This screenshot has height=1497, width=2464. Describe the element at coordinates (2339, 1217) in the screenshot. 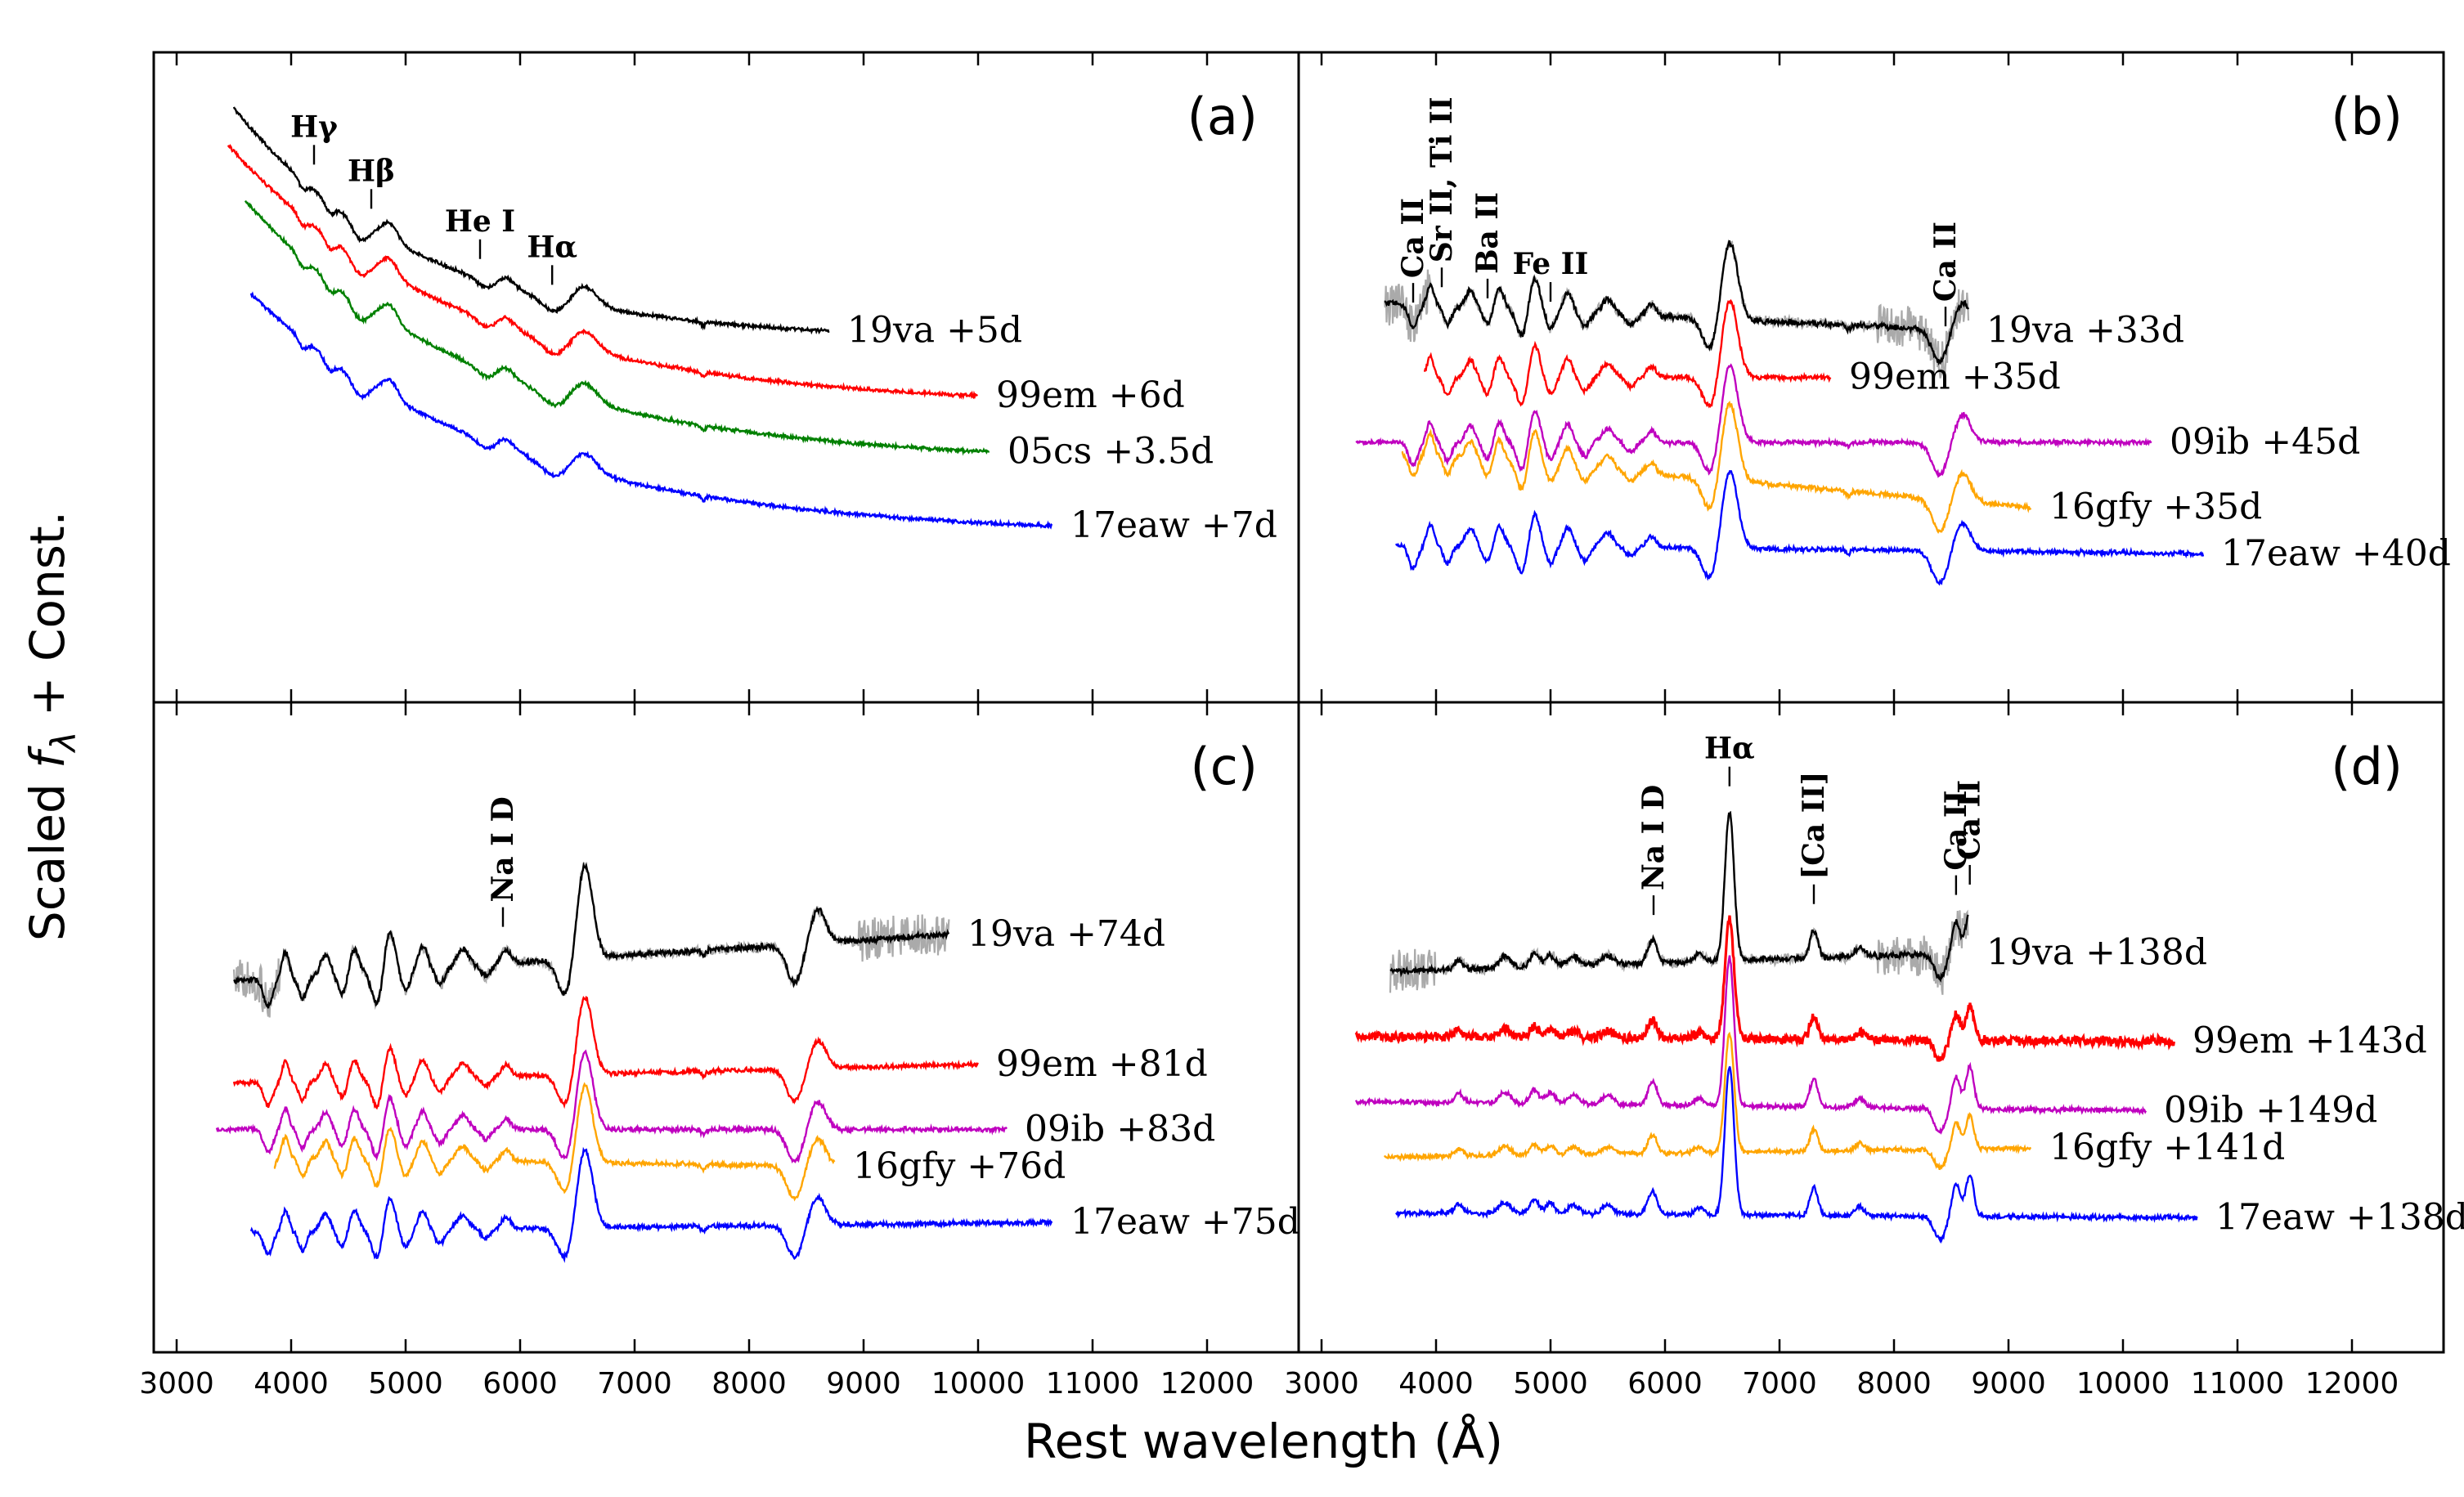

I see `series-label-17eaw-panel-d: 17eaw +138d` at that location.